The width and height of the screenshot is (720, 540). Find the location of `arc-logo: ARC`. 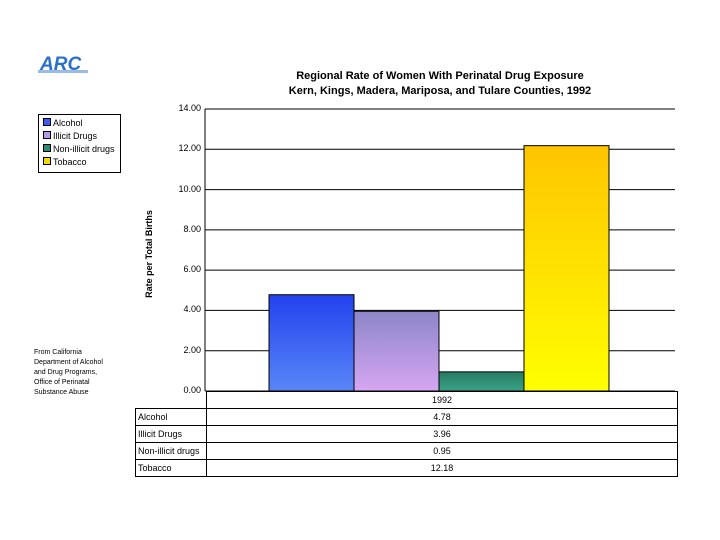

arc-logo: ARC is located at coordinates (63, 64).